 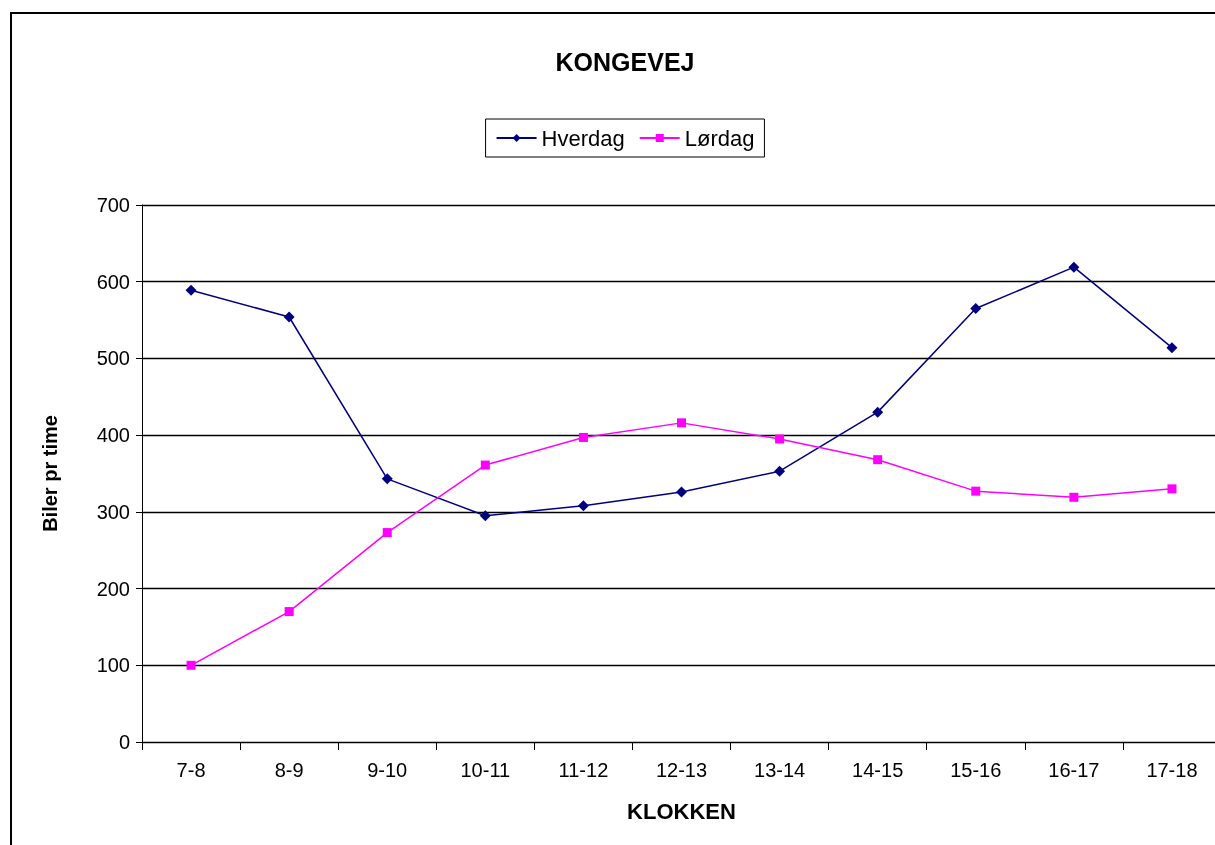 I want to click on chart-title: KONGEVEJ, so click(x=625, y=61).